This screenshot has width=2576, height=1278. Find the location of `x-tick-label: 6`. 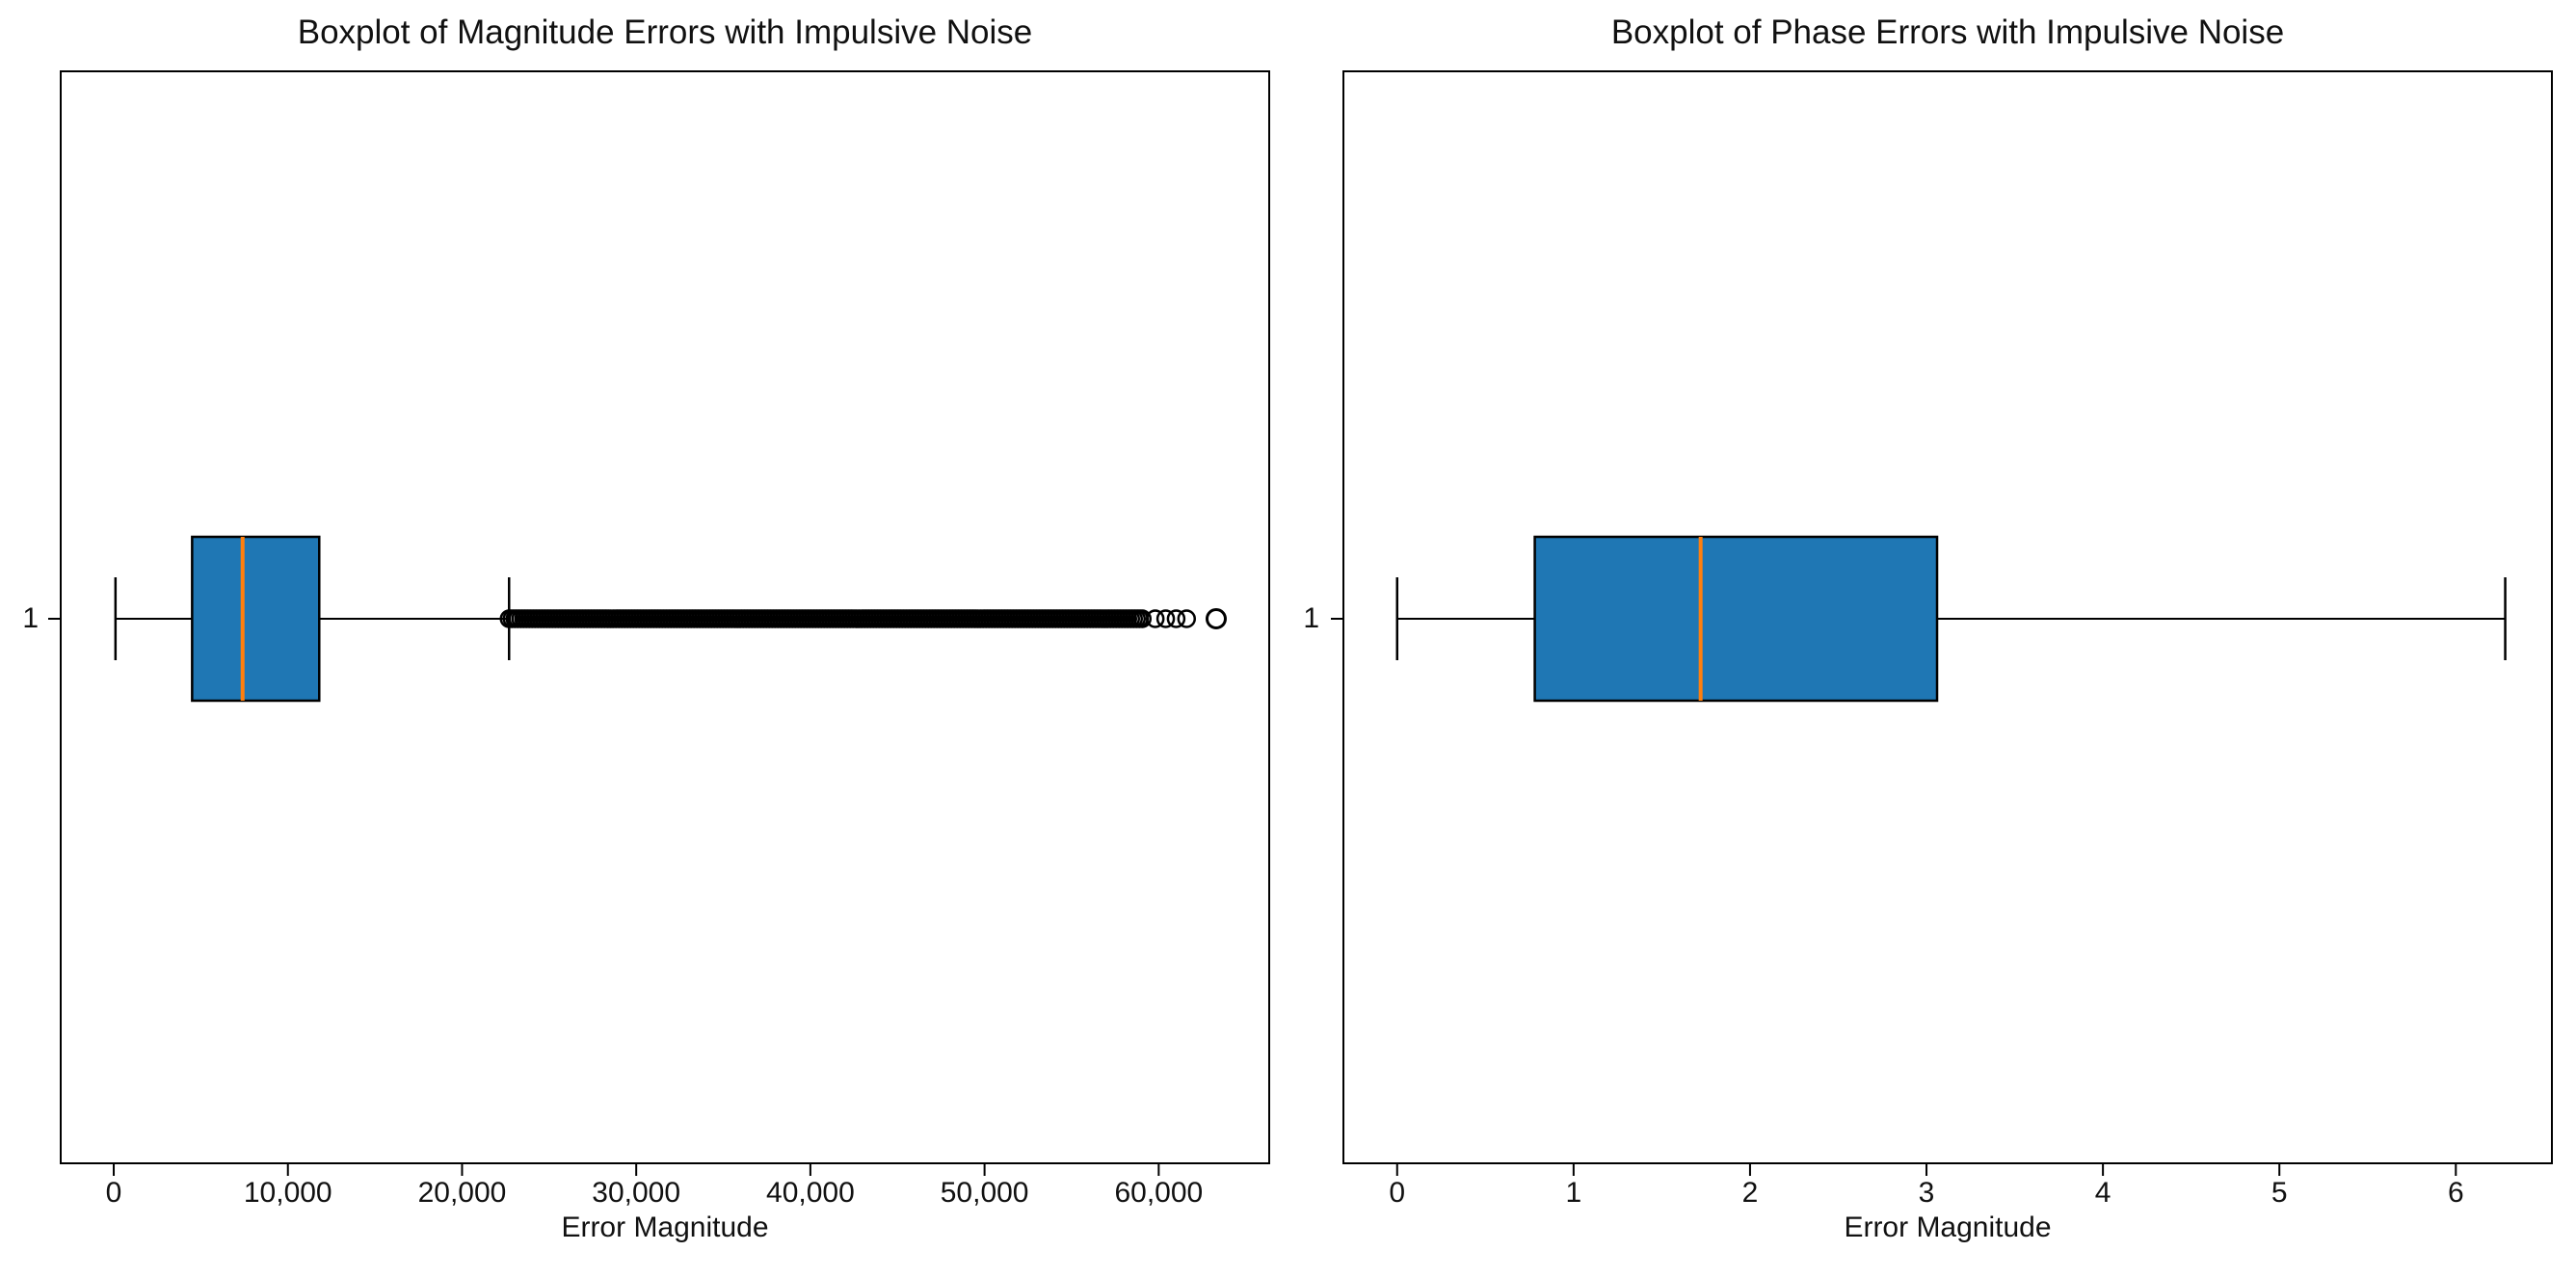

x-tick-label: 6 is located at coordinates (2456, 1193).